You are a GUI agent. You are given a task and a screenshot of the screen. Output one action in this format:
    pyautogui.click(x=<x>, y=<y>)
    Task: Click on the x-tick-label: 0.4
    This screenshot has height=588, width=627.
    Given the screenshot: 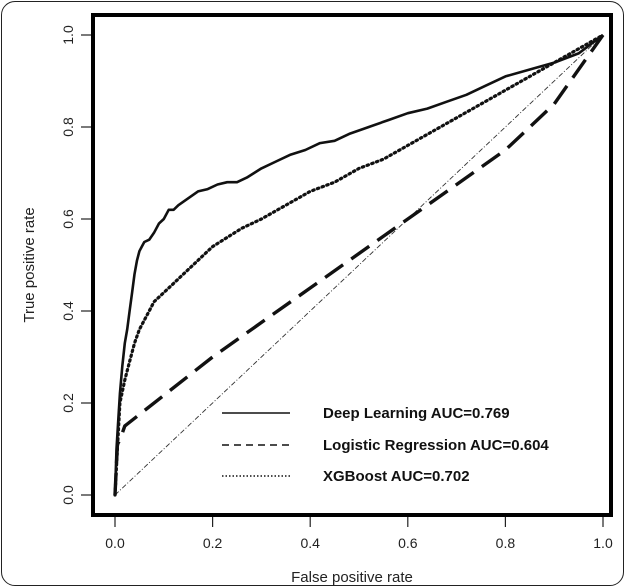 What is the action you would take?
    pyautogui.click(x=310, y=543)
    